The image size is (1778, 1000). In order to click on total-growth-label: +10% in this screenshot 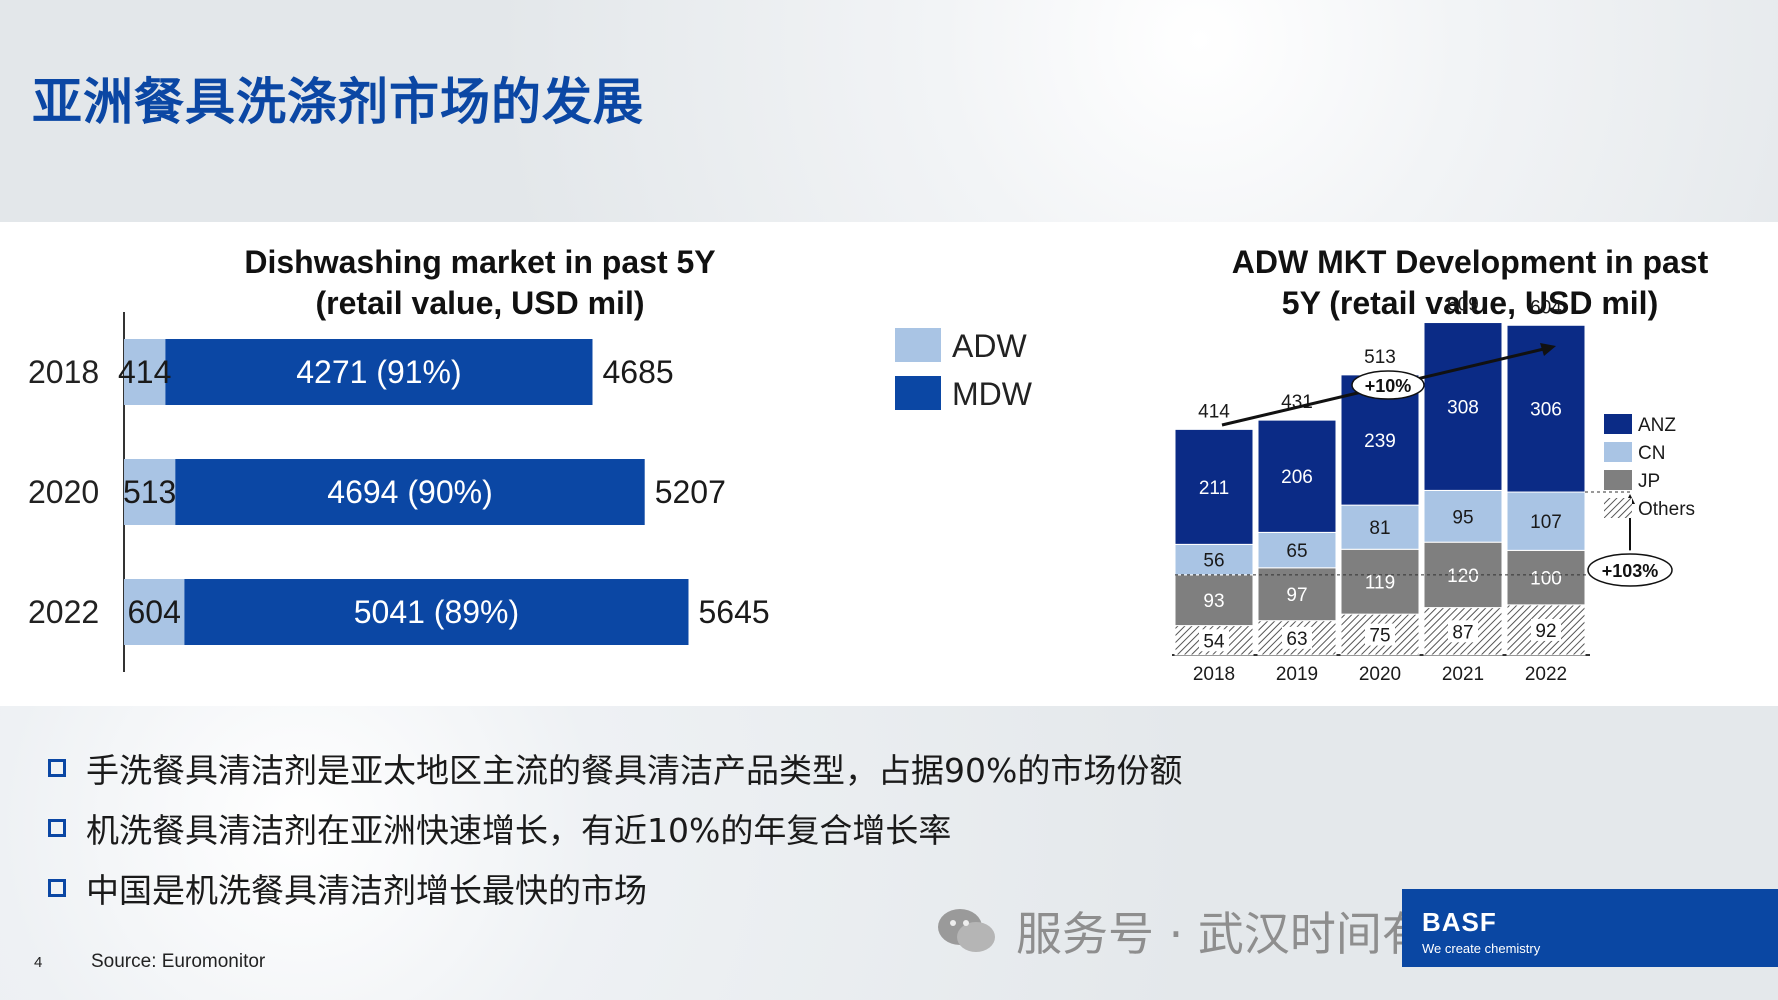, I will do `click(1388, 386)`.